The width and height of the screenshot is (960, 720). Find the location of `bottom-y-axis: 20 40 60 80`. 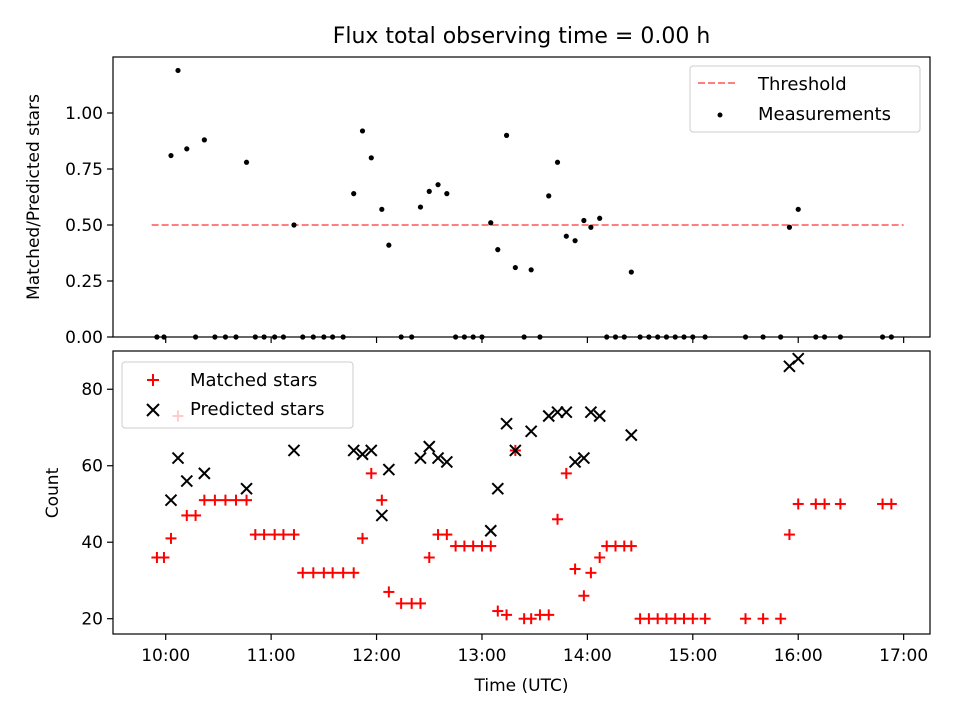

bottom-y-axis: 20 40 60 80 is located at coordinates (97, 505).